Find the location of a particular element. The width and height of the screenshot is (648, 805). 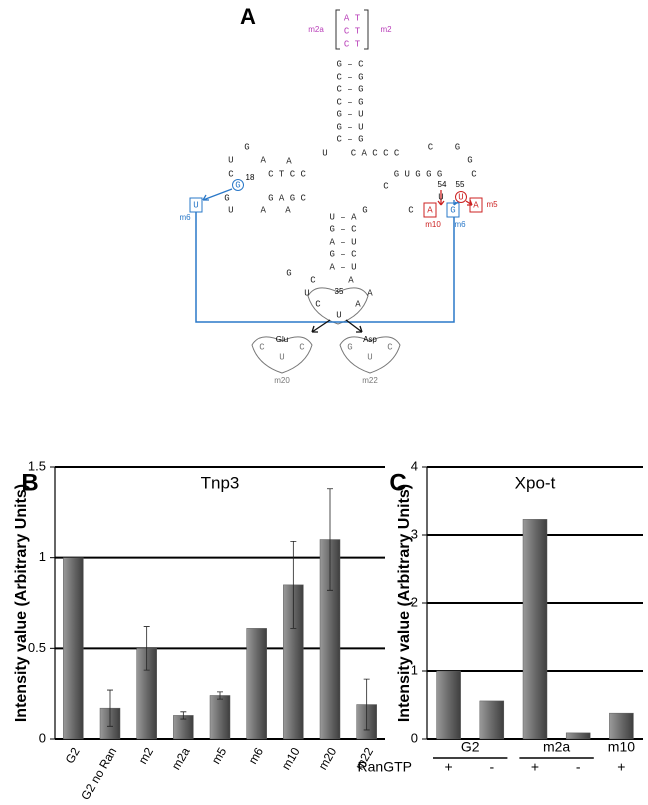

y-tick-label: 1.5 is located at coordinates (37, 465).